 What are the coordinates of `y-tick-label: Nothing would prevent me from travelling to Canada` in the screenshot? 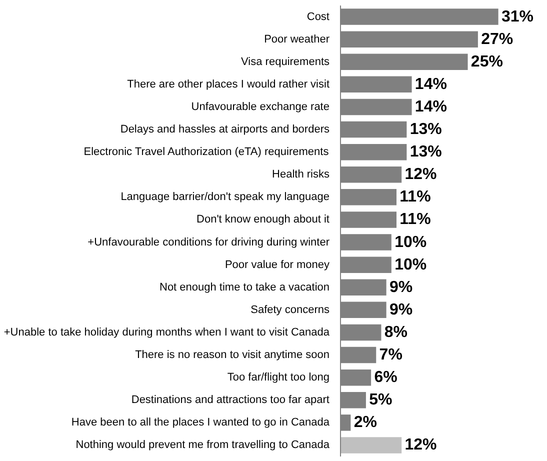 It's located at (203, 445).